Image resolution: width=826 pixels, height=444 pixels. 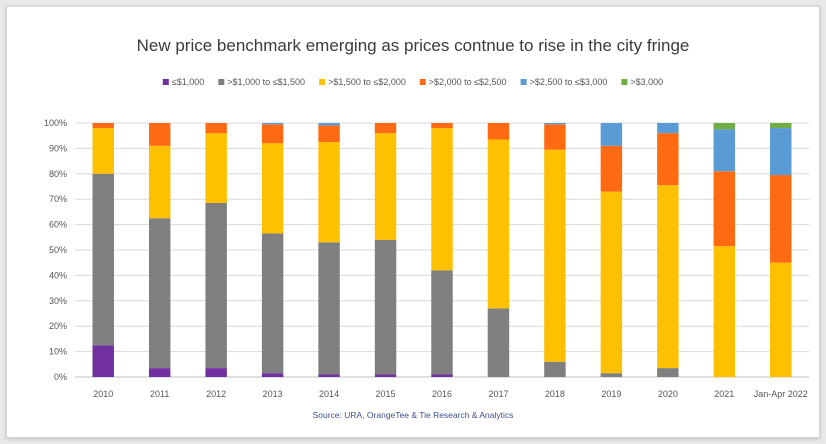 I want to click on x-tick-label: 2021, so click(x=724, y=394).